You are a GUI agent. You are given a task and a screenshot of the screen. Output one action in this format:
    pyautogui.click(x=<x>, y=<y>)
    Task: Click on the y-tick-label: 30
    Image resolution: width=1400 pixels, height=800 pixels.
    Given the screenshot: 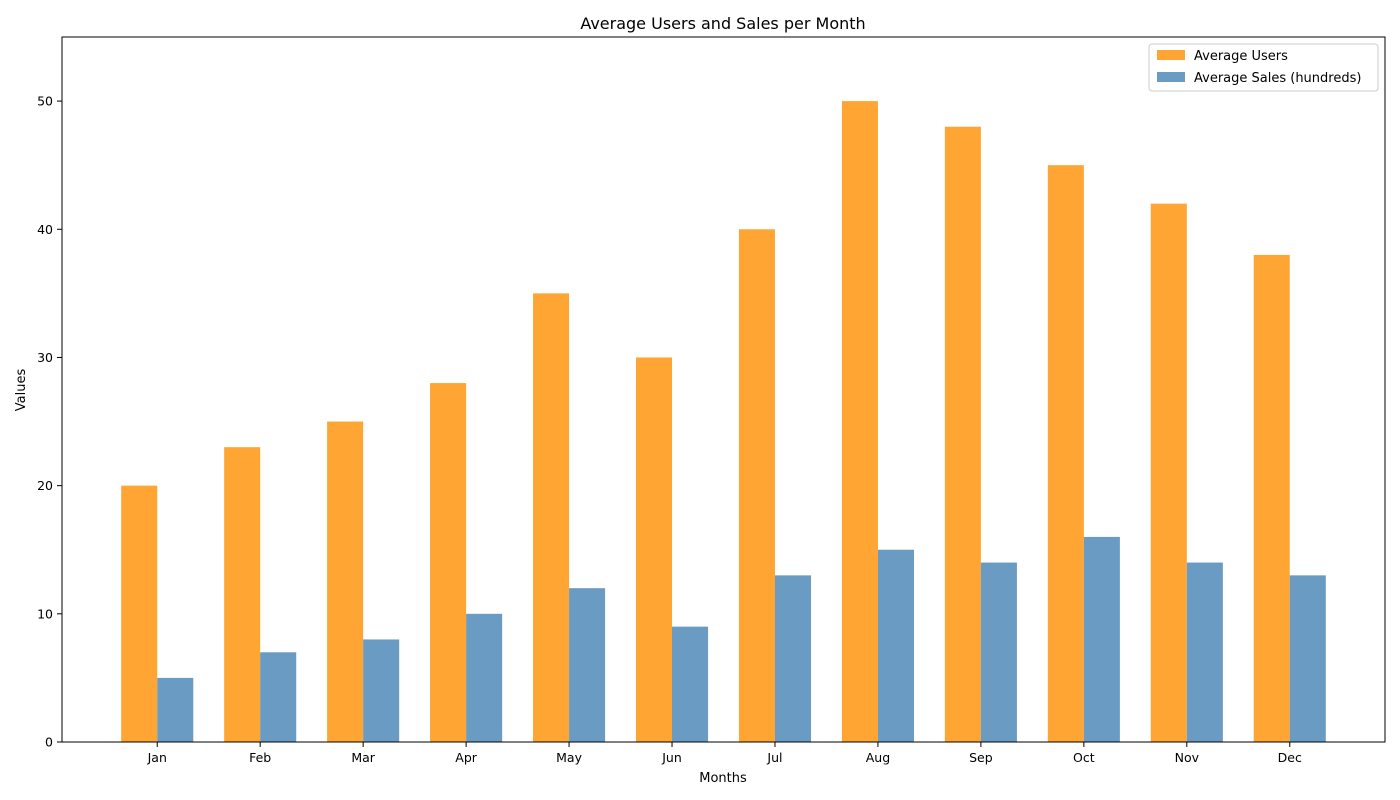 What is the action you would take?
    pyautogui.click(x=45, y=357)
    